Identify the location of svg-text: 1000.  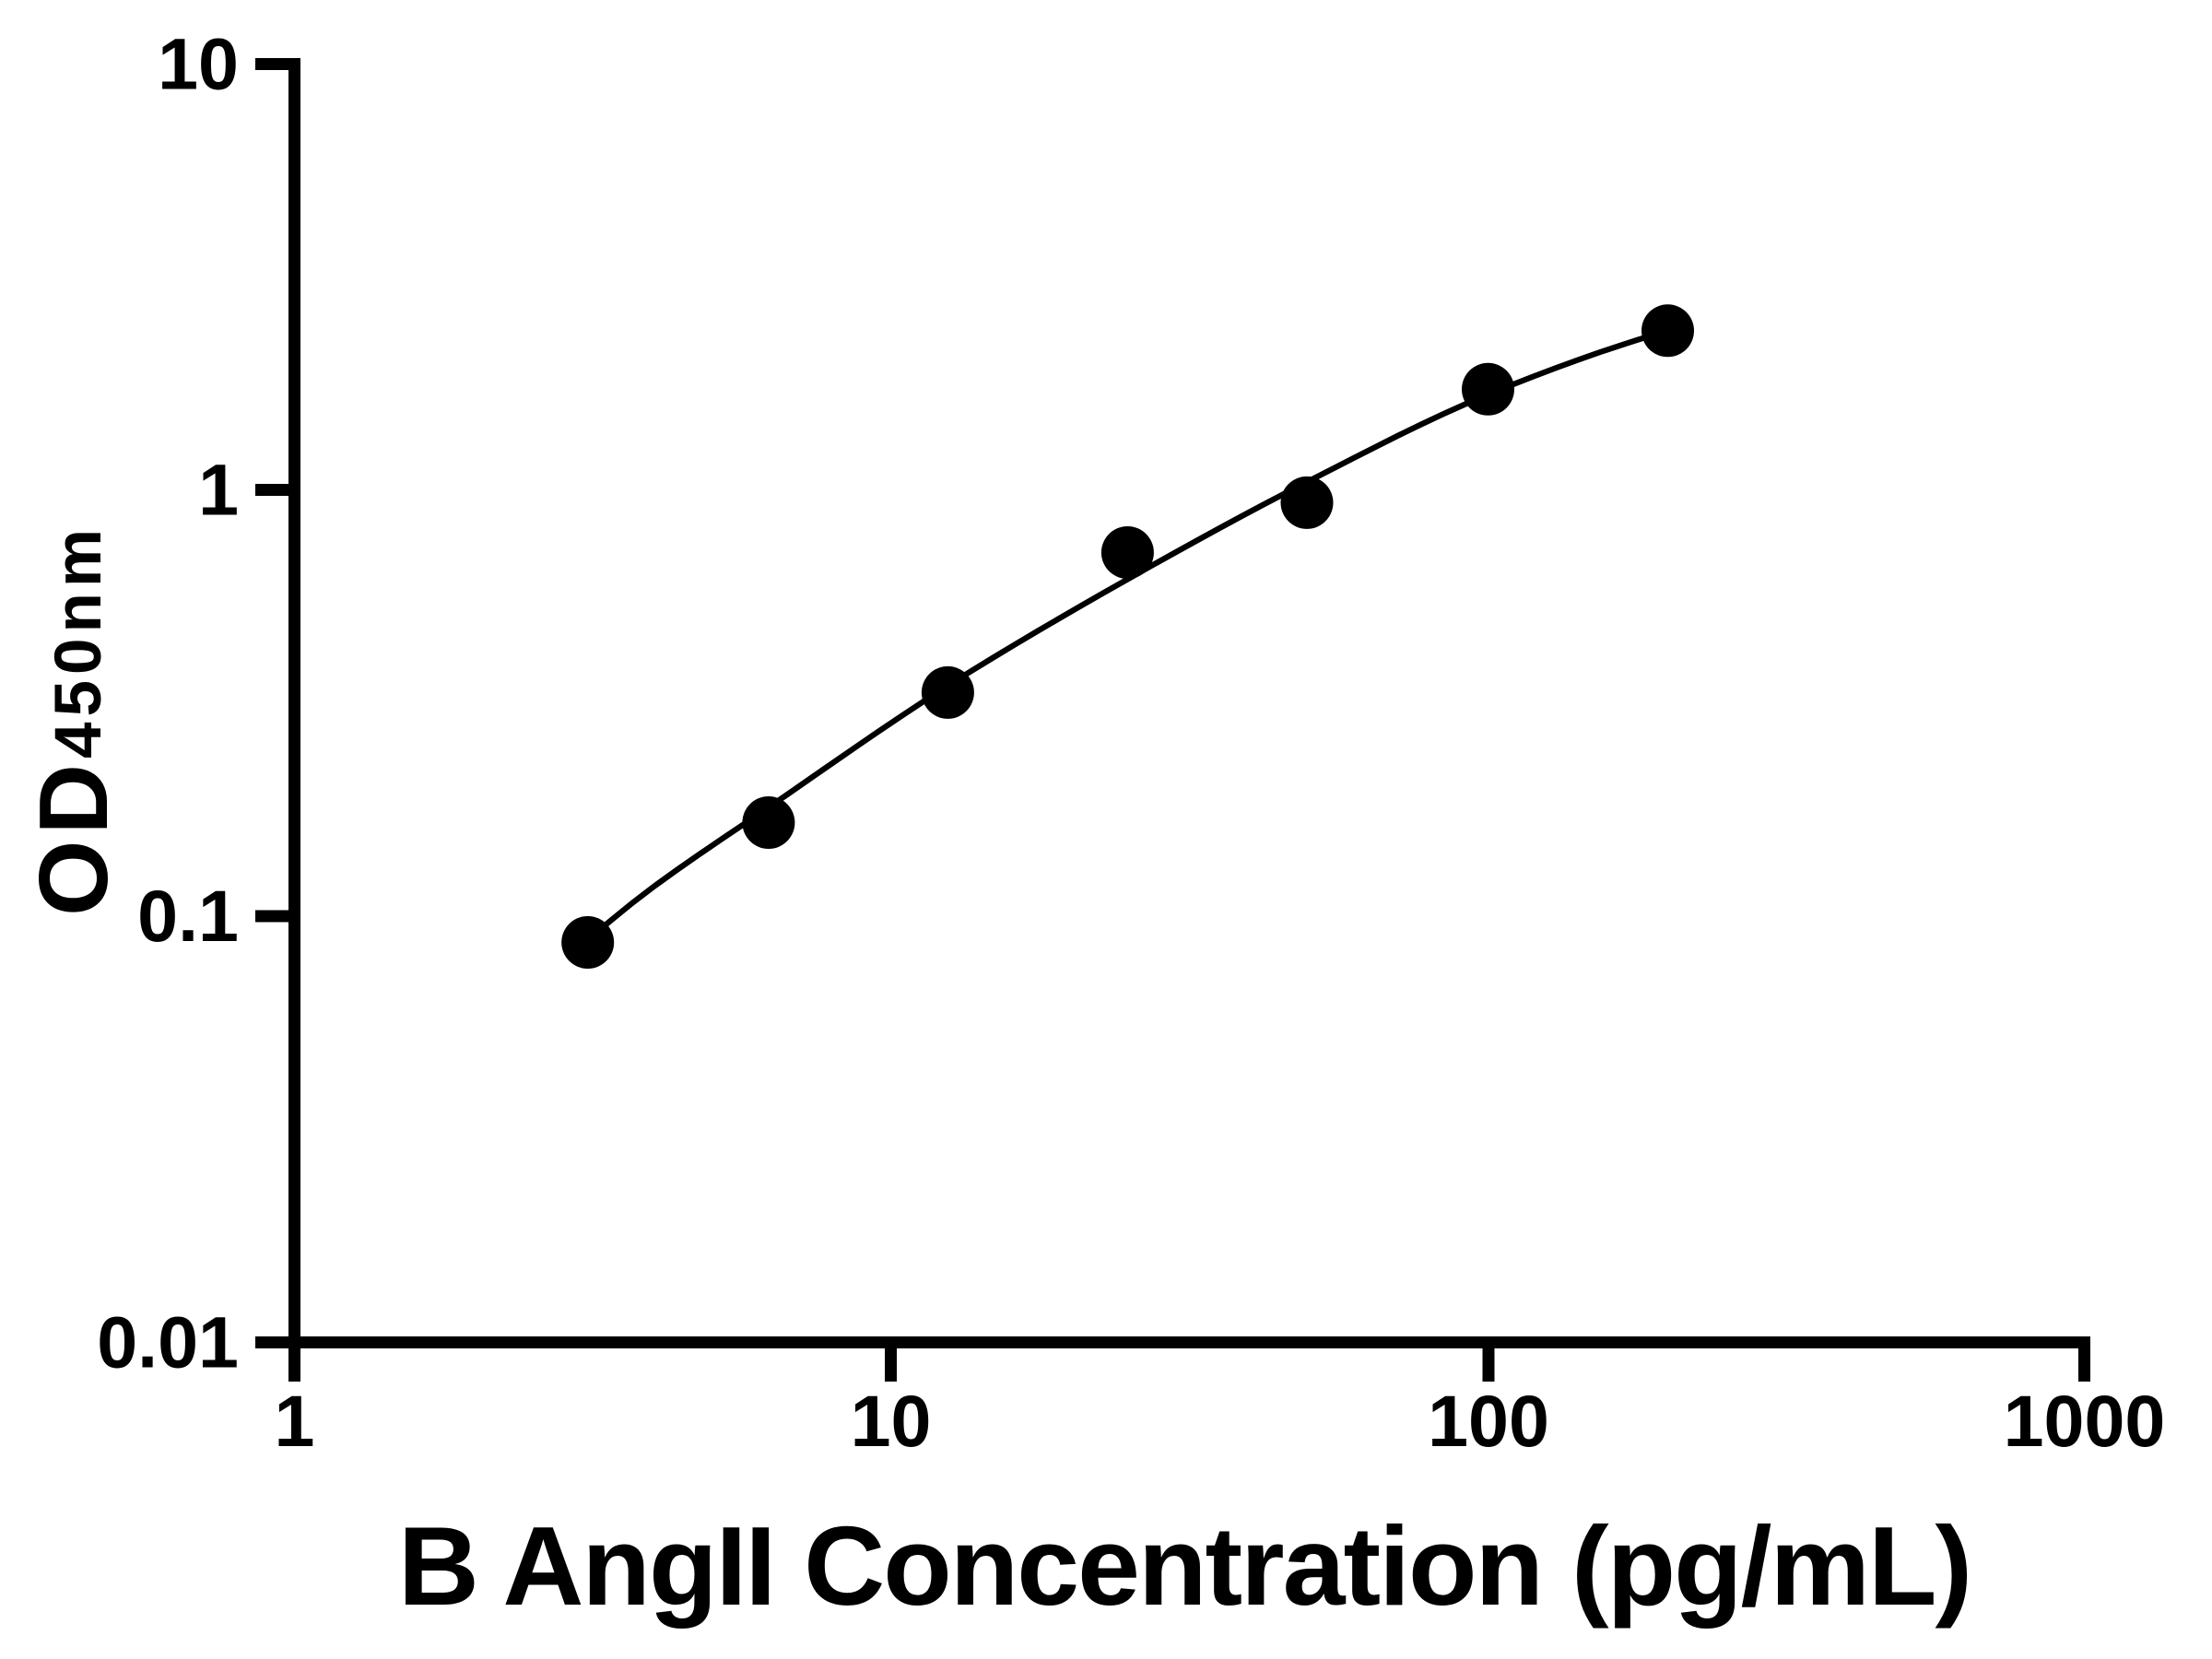
(2085, 1421).